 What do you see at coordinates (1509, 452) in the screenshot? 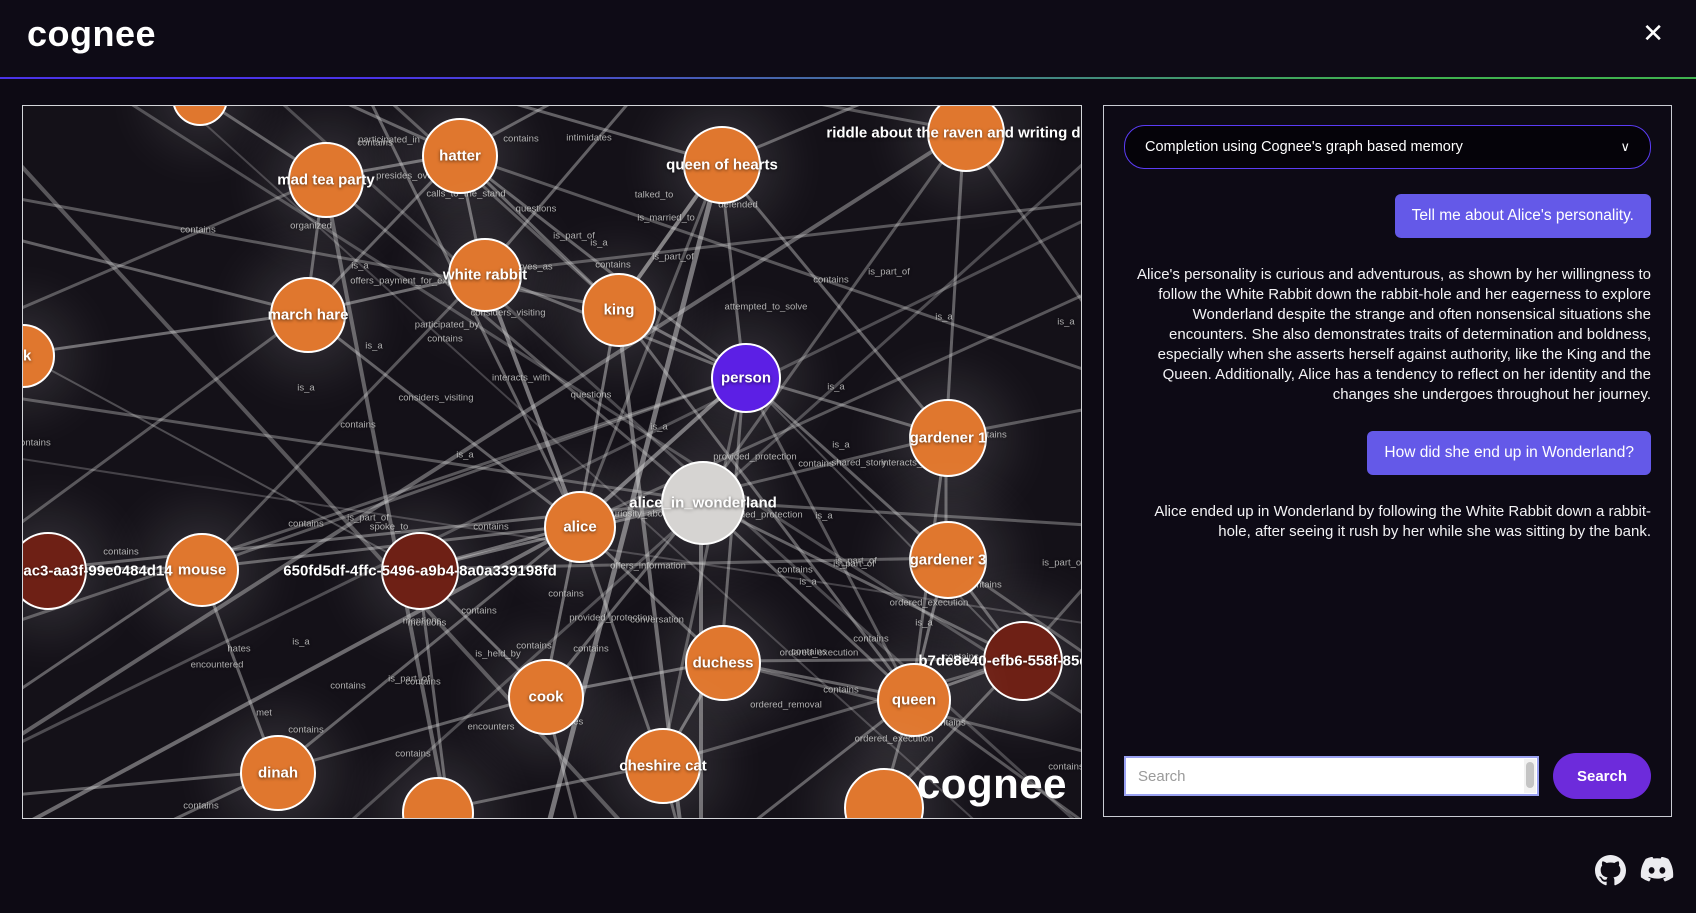
I see `chat-question-bubble: How did she end up in Wonderland?` at bounding box center [1509, 452].